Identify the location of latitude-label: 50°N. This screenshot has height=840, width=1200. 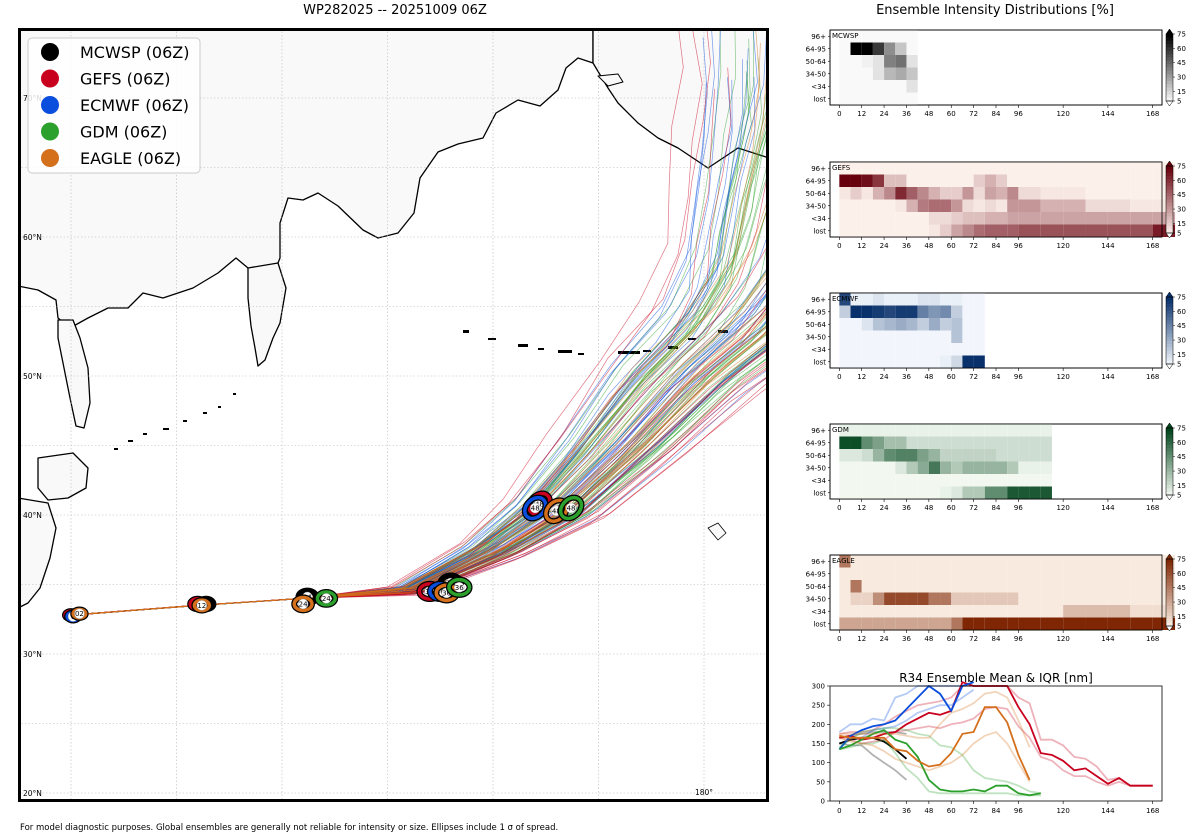
(32, 376).